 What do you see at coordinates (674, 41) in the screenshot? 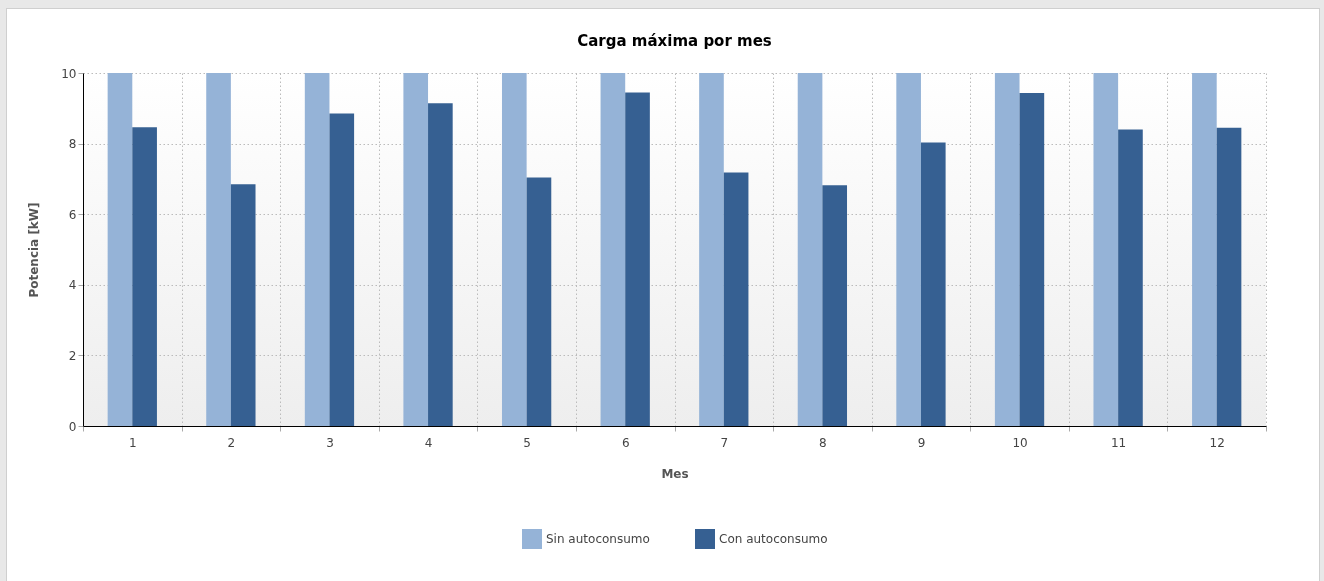
I see `chart-title: Carga máxima por mes` at bounding box center [674, 41].